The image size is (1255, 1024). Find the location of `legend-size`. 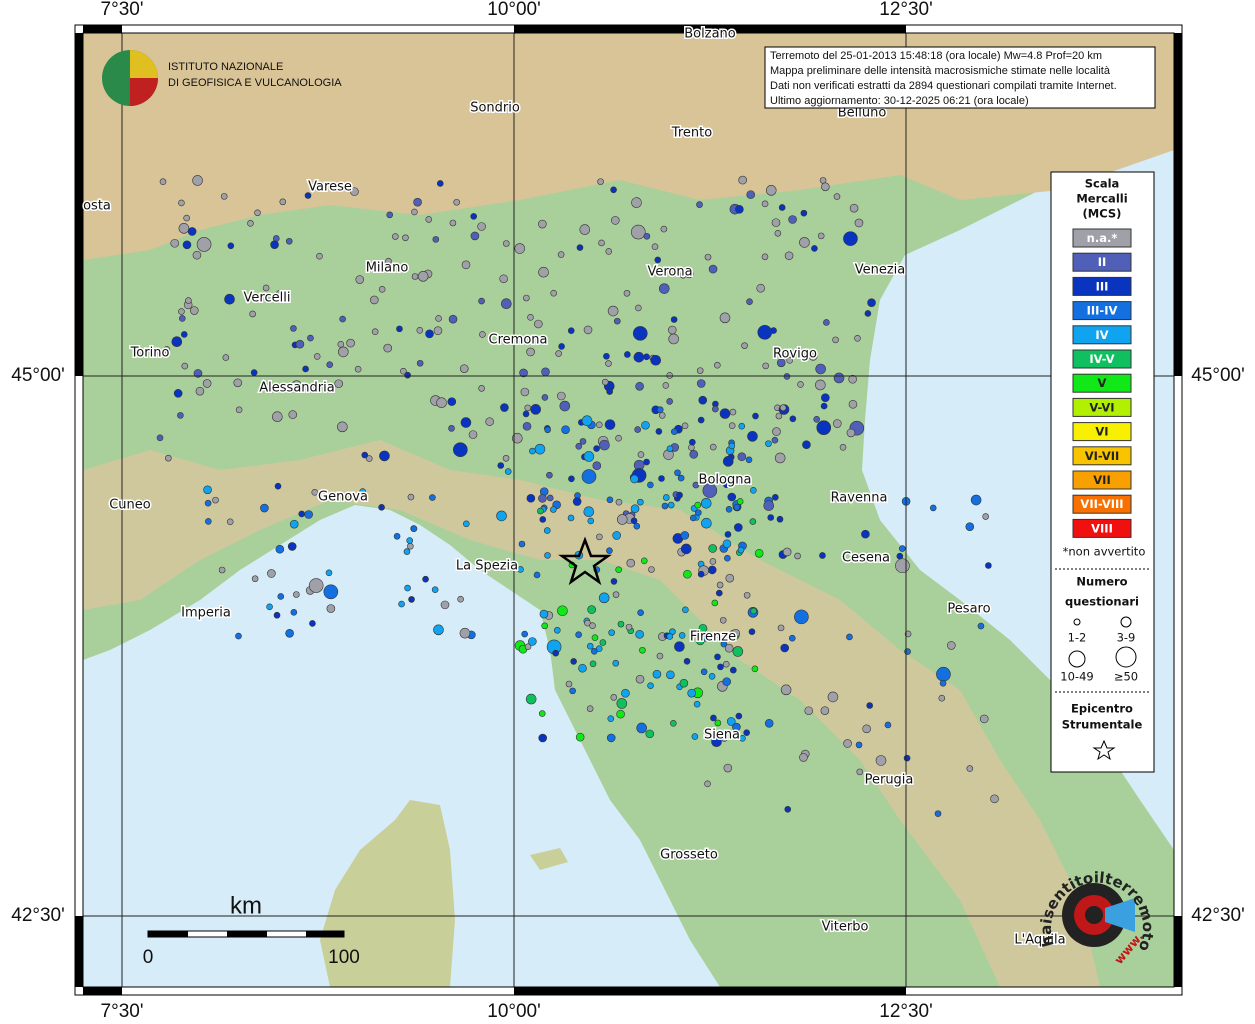

legend-size is located at coordinates (1077, 659).